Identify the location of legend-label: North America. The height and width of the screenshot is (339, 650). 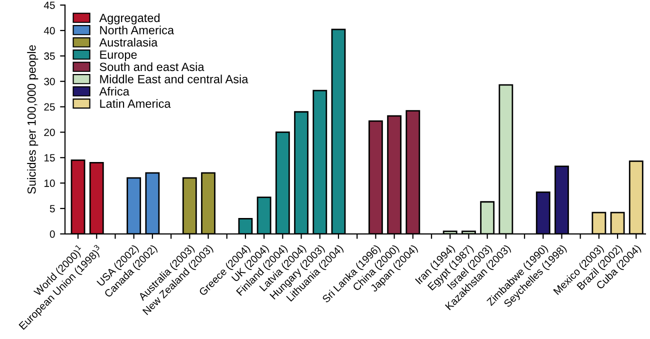
(137, 30).